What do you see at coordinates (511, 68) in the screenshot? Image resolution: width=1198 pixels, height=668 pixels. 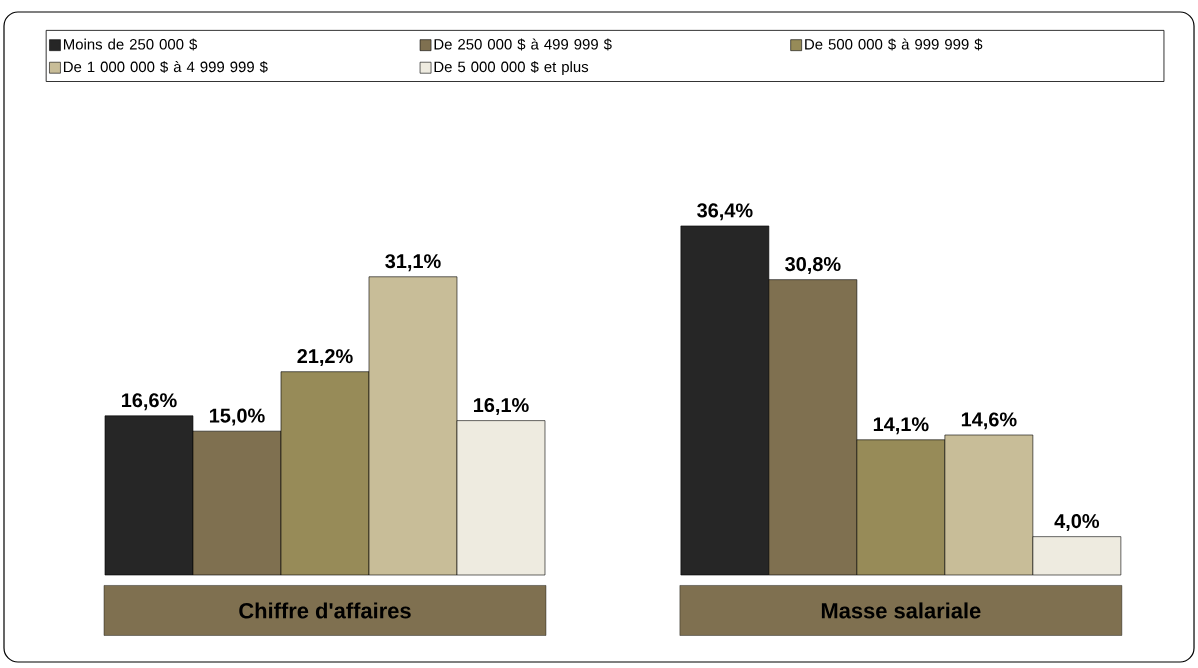 I see `legend-label: De 5 000 000 $ et plus` at bounding box center [511, 68].